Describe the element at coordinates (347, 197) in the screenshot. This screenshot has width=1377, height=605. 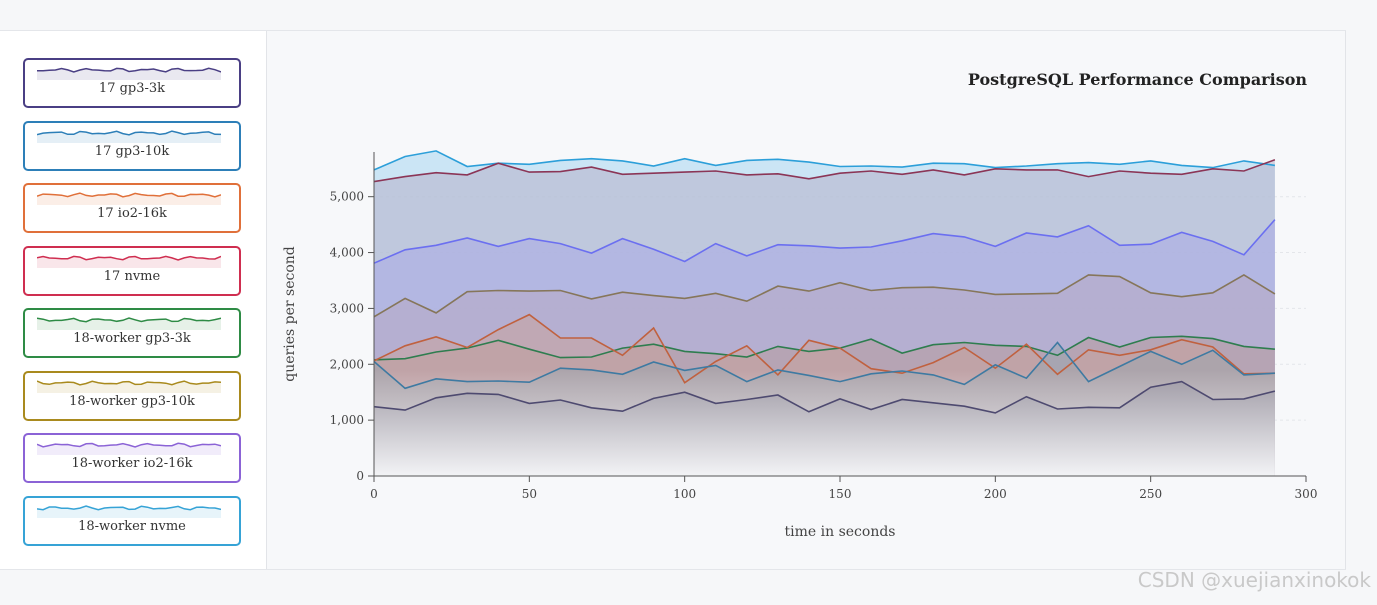
I see `y-tick-label: 5,000` at that location.